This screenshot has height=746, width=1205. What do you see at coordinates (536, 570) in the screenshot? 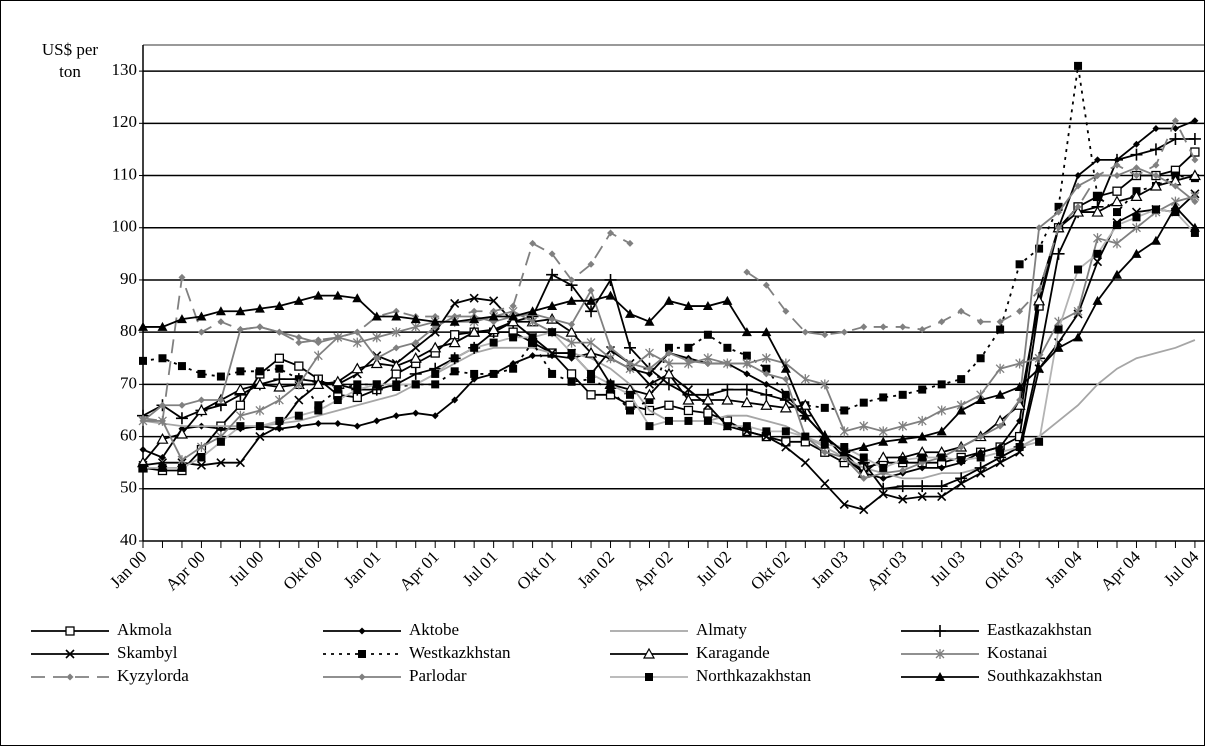
I see `x-tick-label: Okt 01` at bounding box center [536, 570].